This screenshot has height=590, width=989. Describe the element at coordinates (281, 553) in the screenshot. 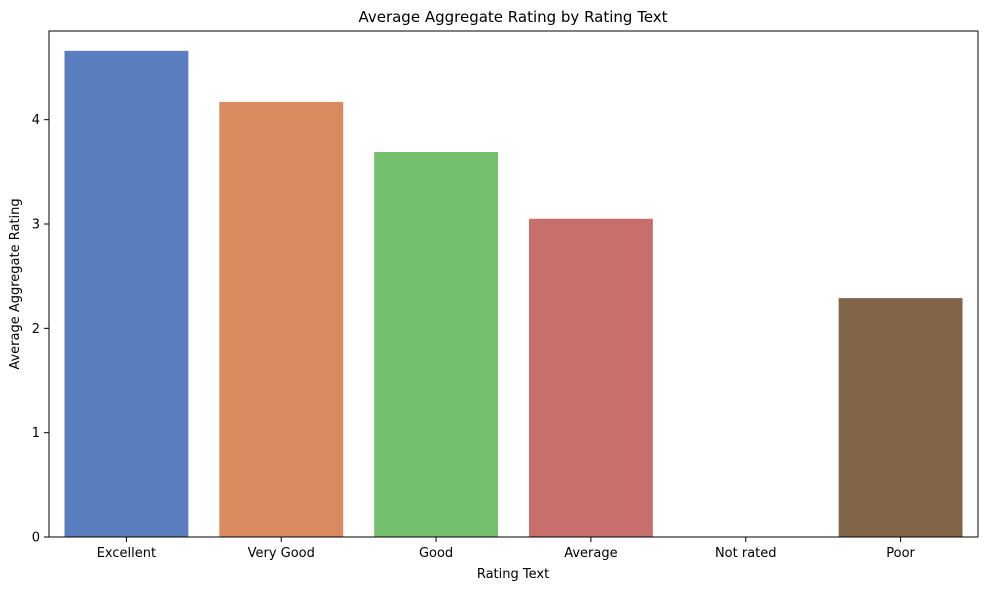

I see `x-tick-label: Very Good` at that location.